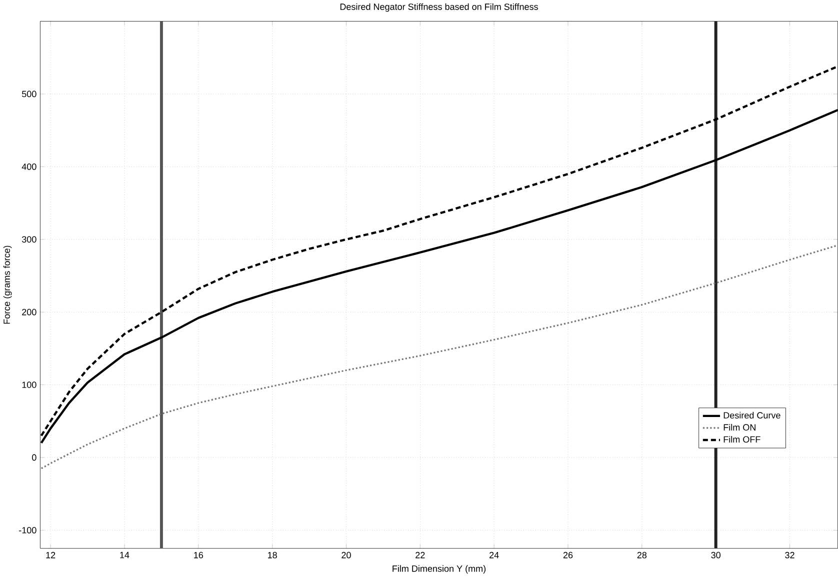 This screenshot has height=577, width=838. What do you see at coordinates (29, 385) in the screenshot?
I see `y-tick-label: 100` at bounding box center [29, 385].